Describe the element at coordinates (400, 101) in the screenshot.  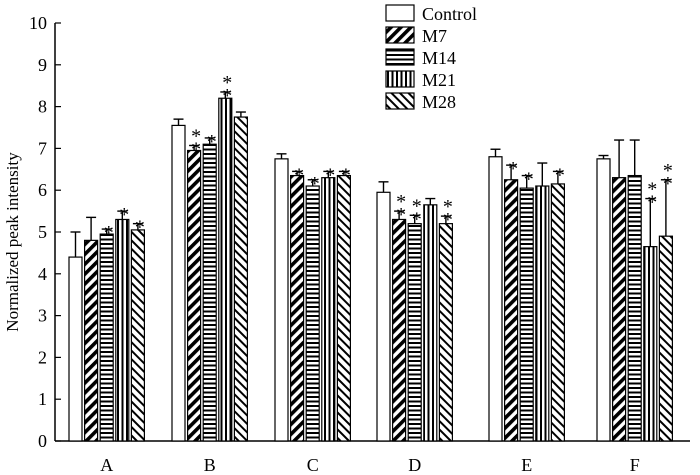
I see `legend-swatch-m28` at that location.